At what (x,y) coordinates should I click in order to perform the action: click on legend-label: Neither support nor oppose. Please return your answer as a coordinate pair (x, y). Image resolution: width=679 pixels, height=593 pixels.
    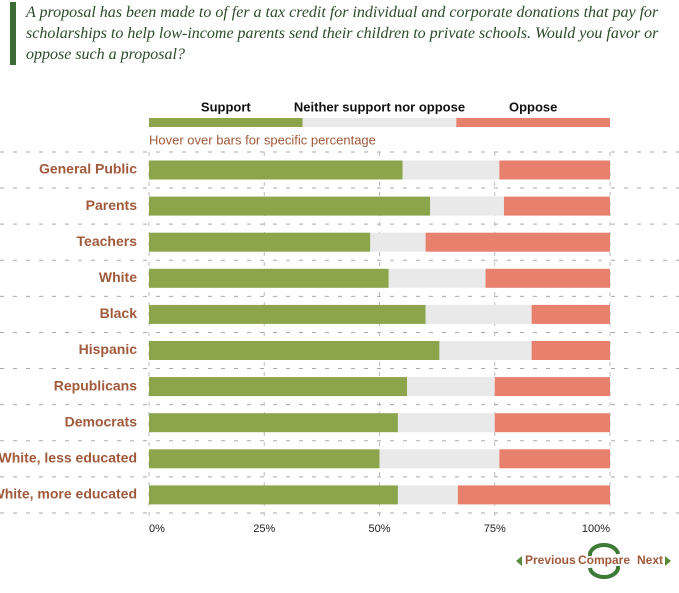
    Looking at the image, I should click on (379, 106).